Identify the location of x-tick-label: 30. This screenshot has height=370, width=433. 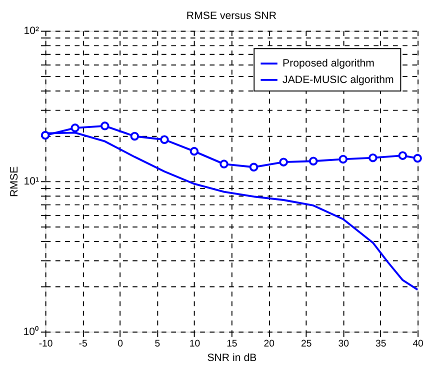
(343, 344).